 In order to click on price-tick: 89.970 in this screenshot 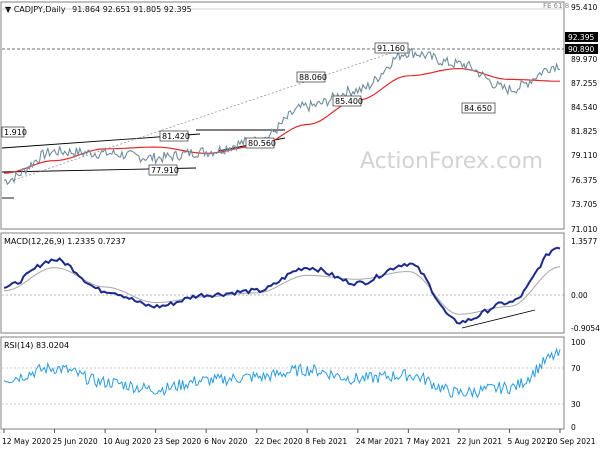, I will do `click(584, 59)`.